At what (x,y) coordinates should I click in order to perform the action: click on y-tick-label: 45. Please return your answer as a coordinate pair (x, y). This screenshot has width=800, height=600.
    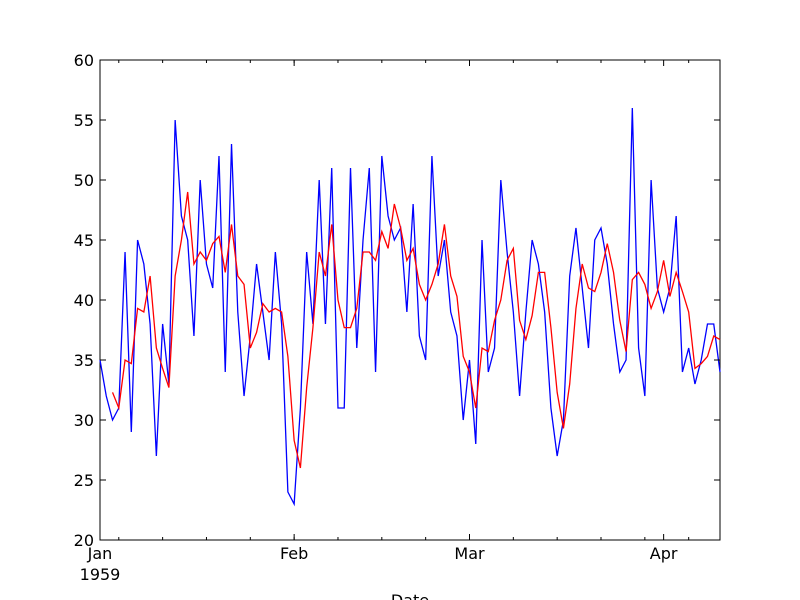
    Looking at the image, I should click on (84, 240).